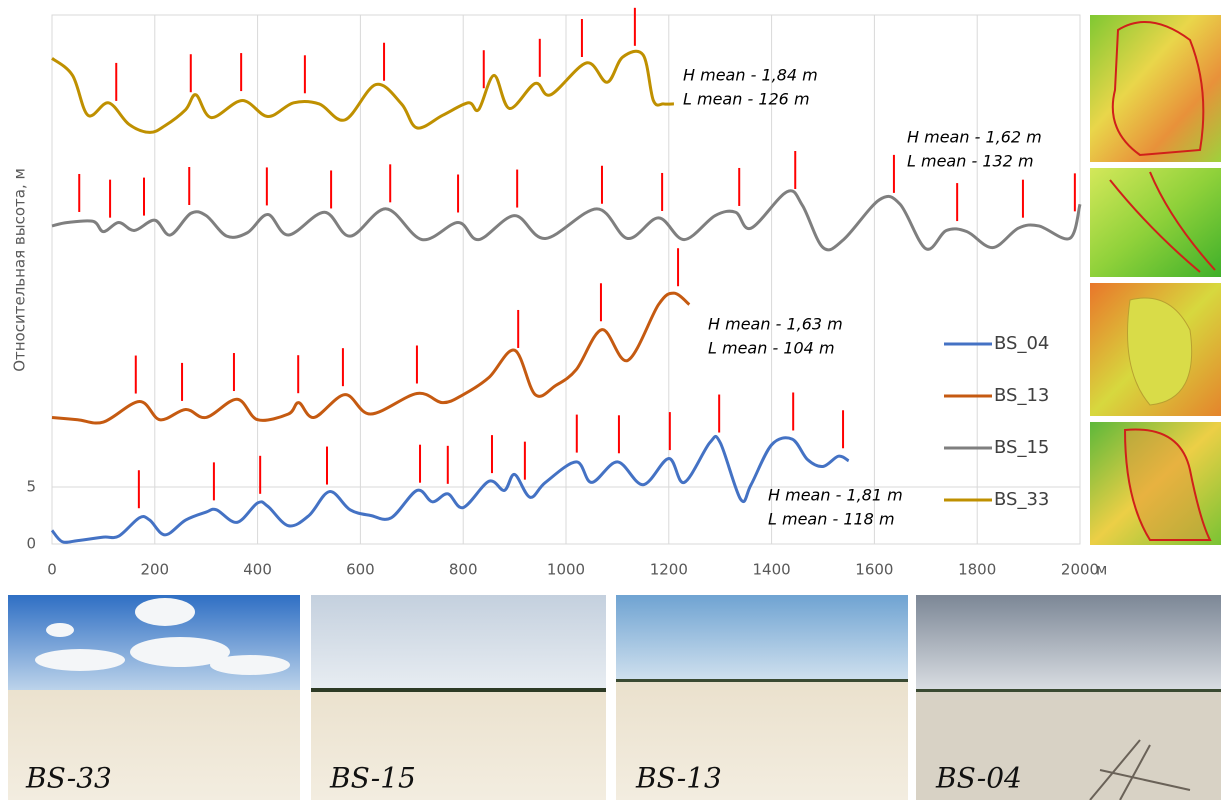 The width and height of the screenshot is (1221, 800). I want to click on x-tick-label: 1600, so click(874, 570).